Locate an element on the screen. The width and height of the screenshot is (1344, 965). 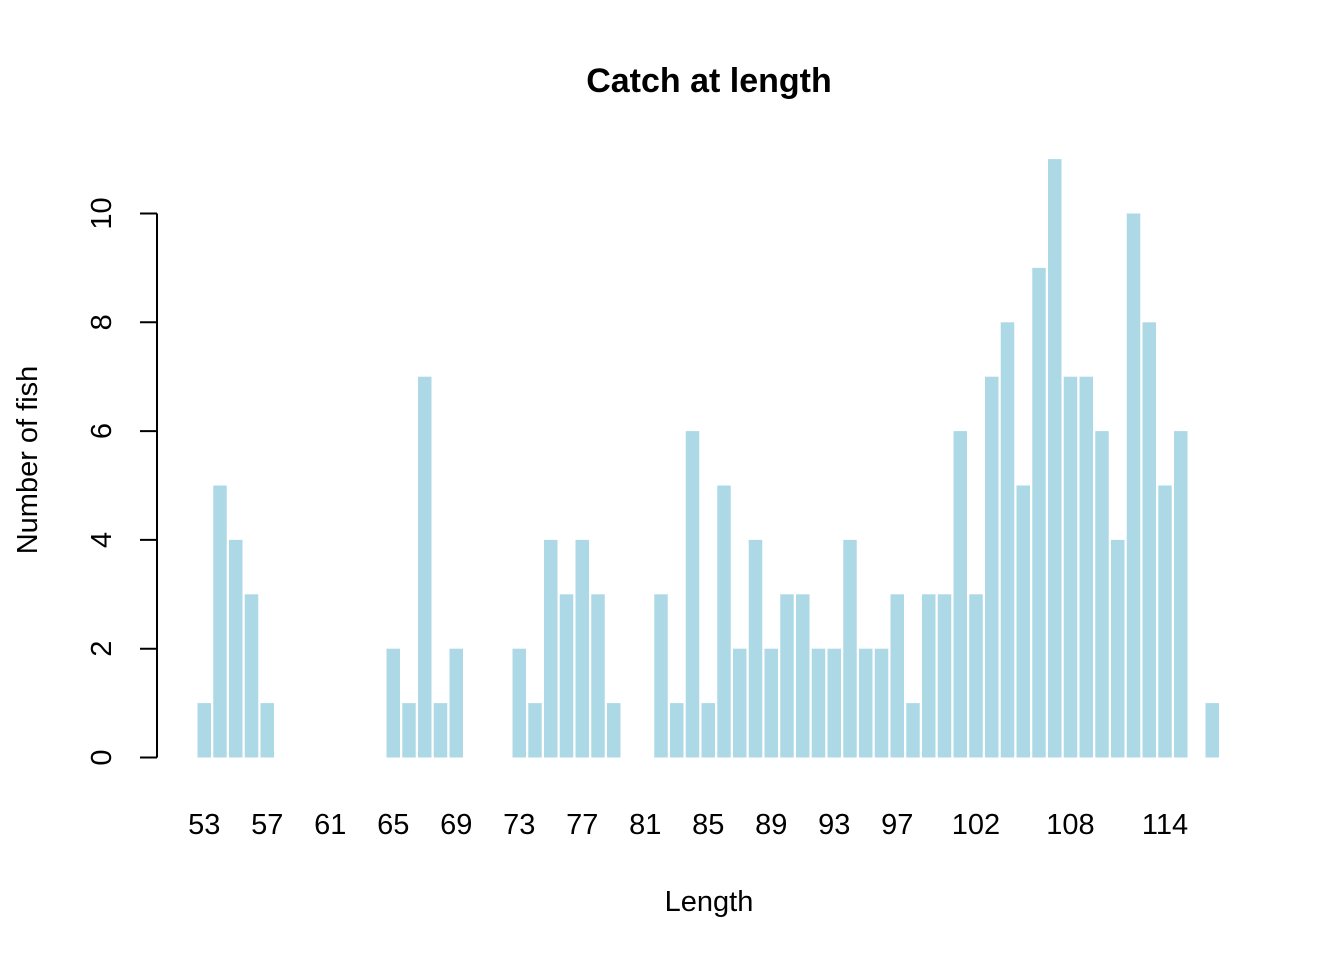
x-tick-label-53: 53 is located at coordinates (204, 825).